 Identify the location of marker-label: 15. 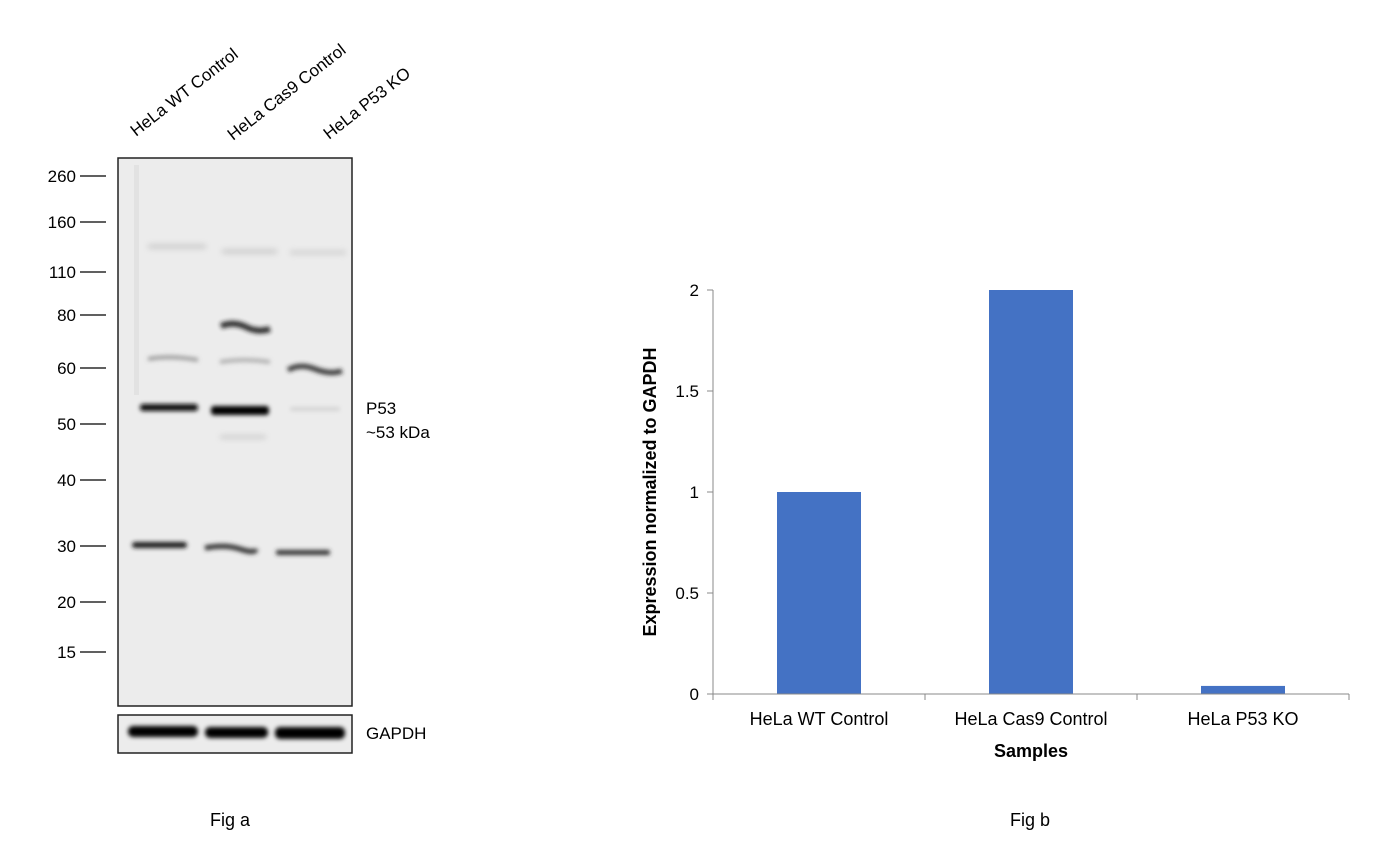
(66, 652).